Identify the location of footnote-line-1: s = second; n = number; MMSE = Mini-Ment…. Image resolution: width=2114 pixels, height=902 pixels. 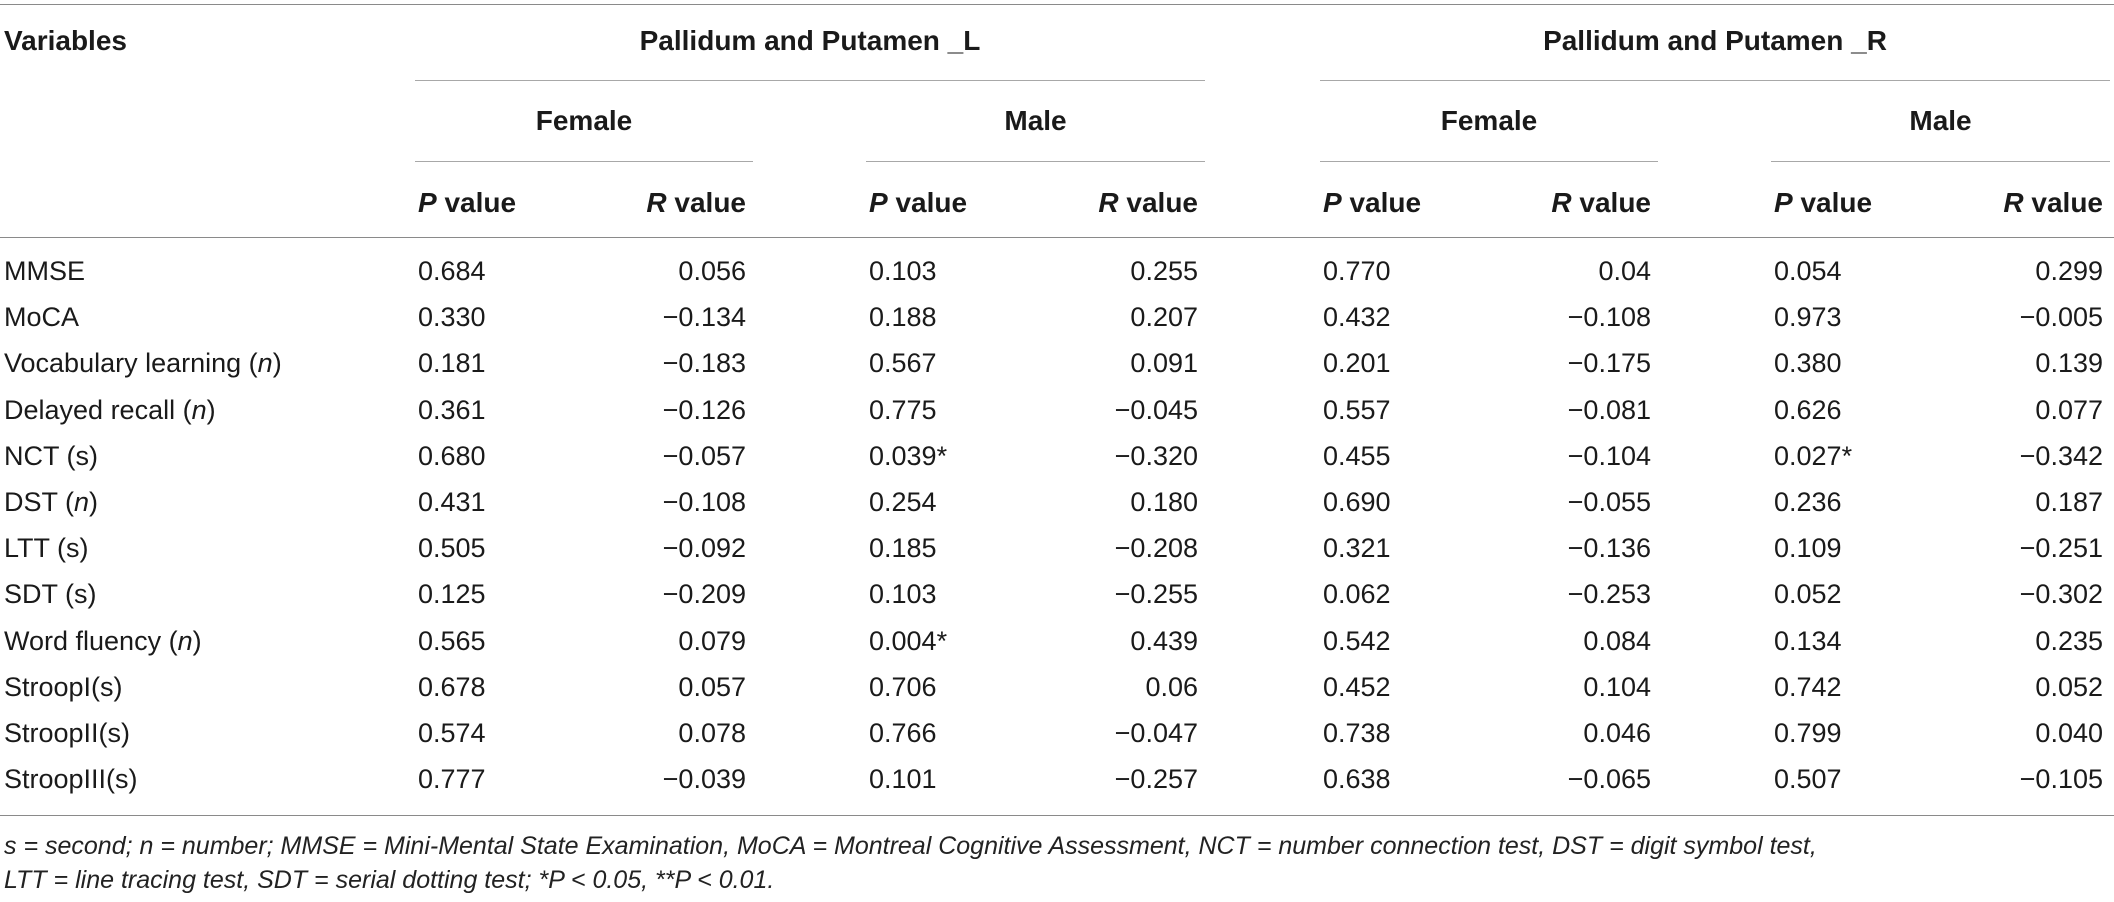
(910, 846).